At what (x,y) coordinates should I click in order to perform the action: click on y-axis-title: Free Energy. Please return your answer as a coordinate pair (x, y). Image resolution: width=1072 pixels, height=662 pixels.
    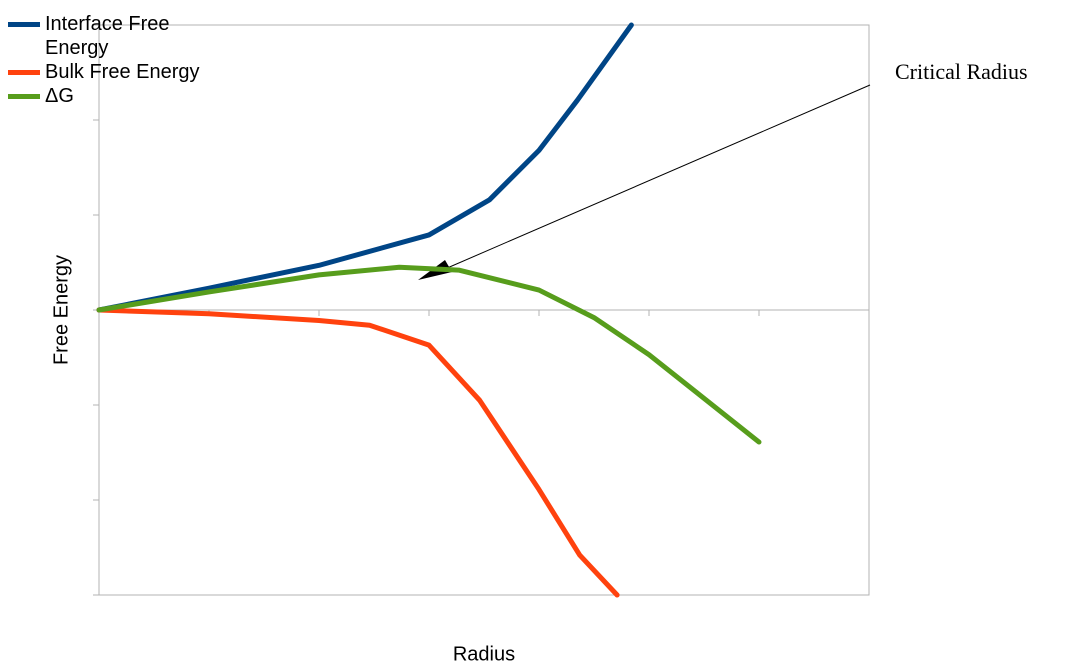
    Looking at the image, I should click on (61, 310).